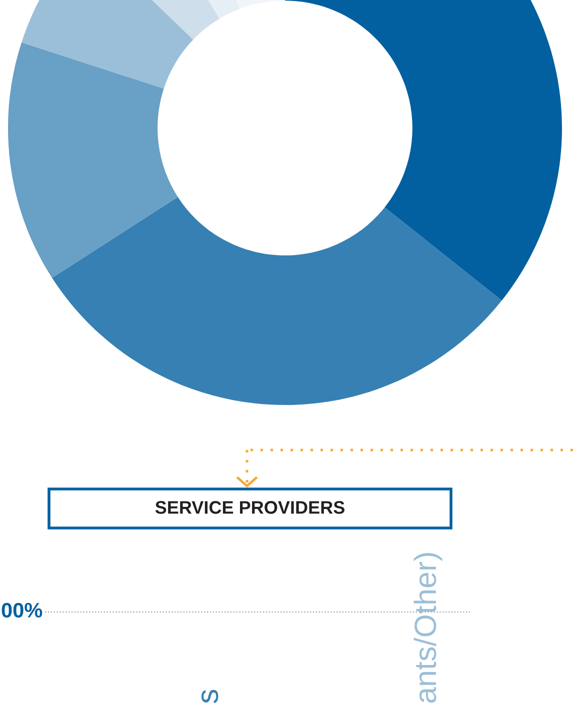 Image resolution: width=573 pixels, height=704 pixels. I want to click on text: SERVICE PROVIDERS, so click(249, 507).